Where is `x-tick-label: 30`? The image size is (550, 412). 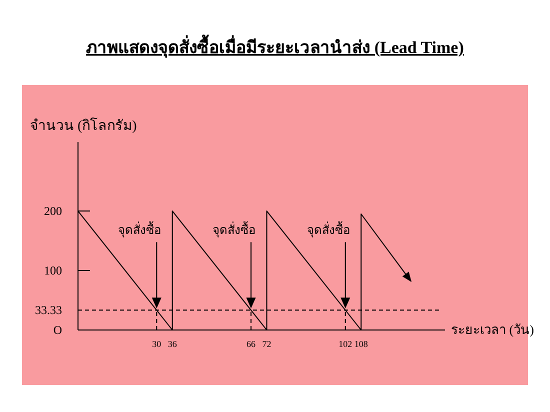
x-tick-label: 30 is located at coordinates (157, 344).